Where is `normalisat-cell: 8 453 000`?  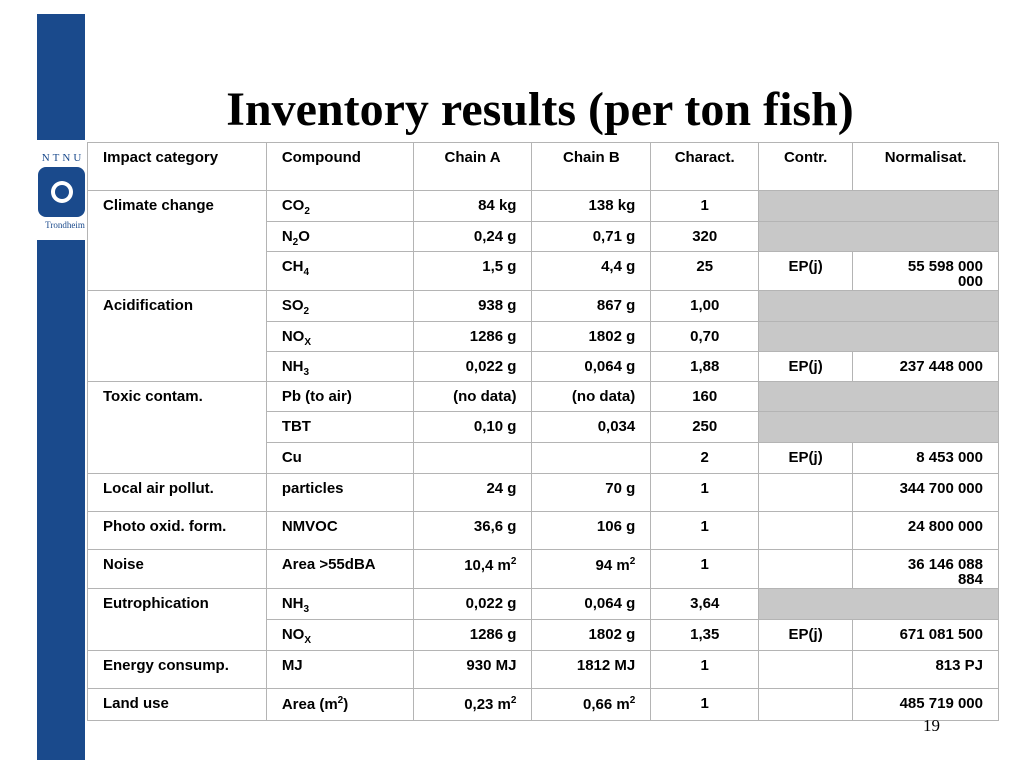
normalisat-cell: 8 453 000 is located at coordinates (925, 458).